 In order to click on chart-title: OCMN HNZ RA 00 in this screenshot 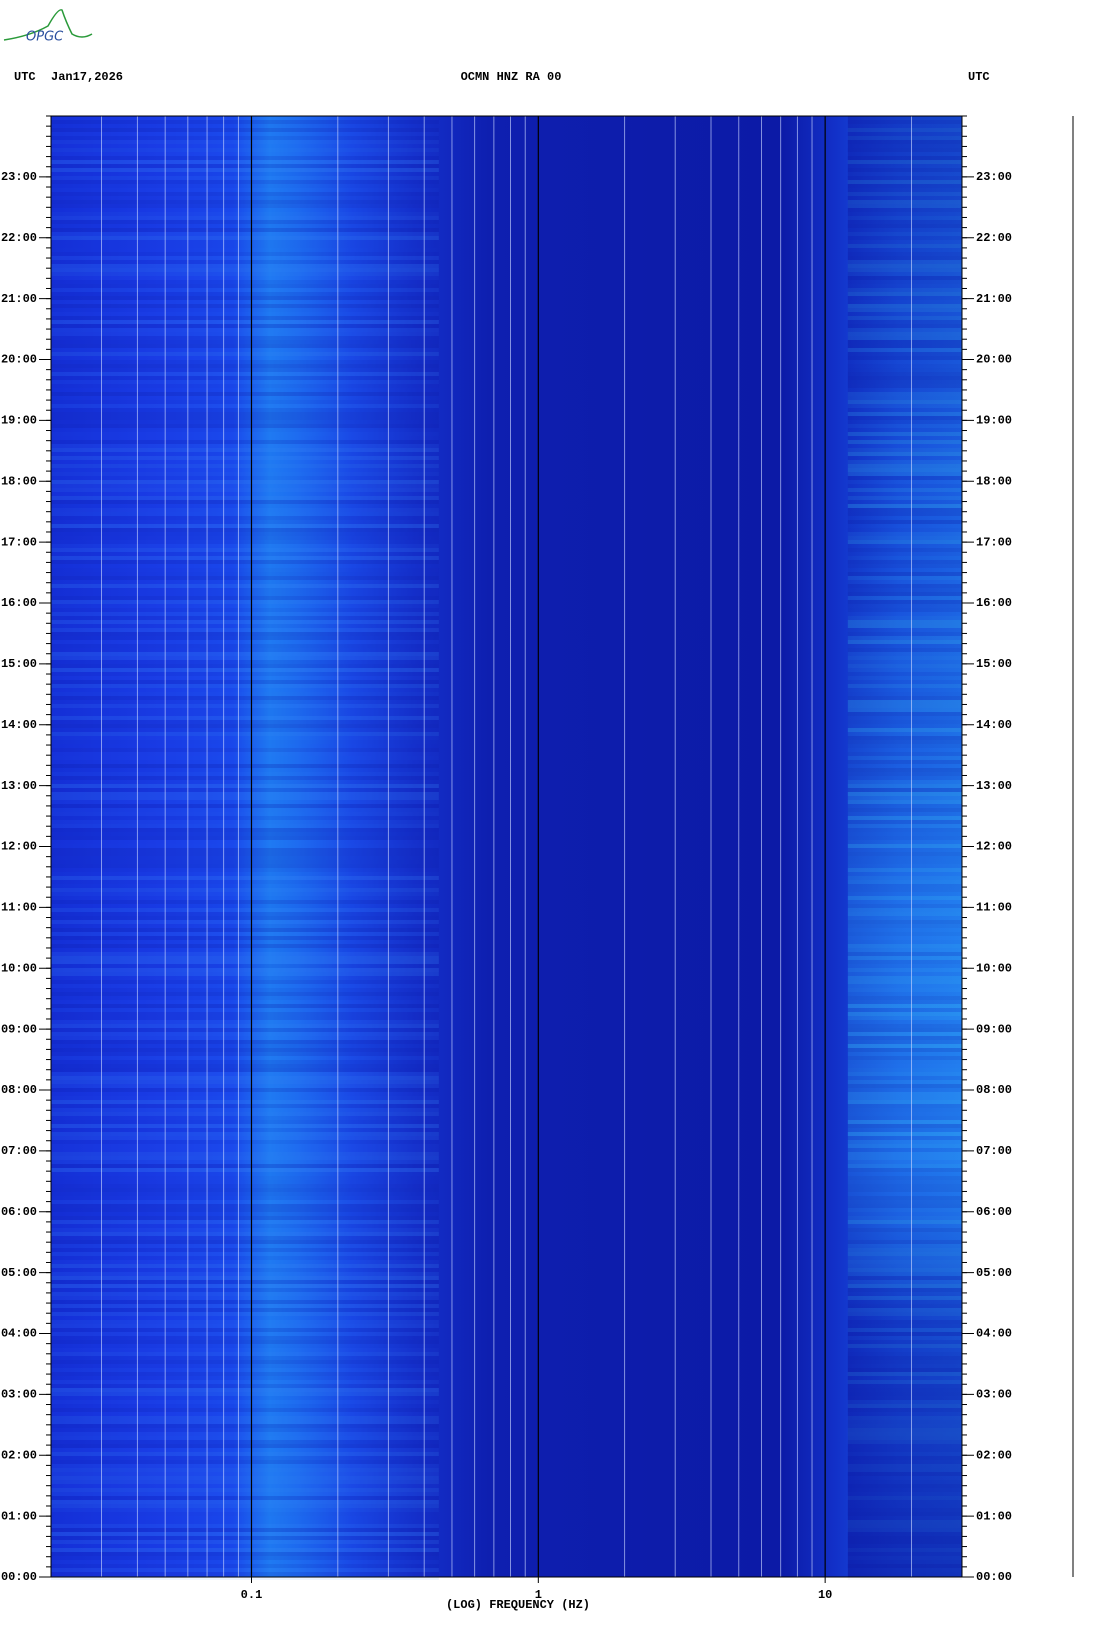, I will do `click(511, 77)`.